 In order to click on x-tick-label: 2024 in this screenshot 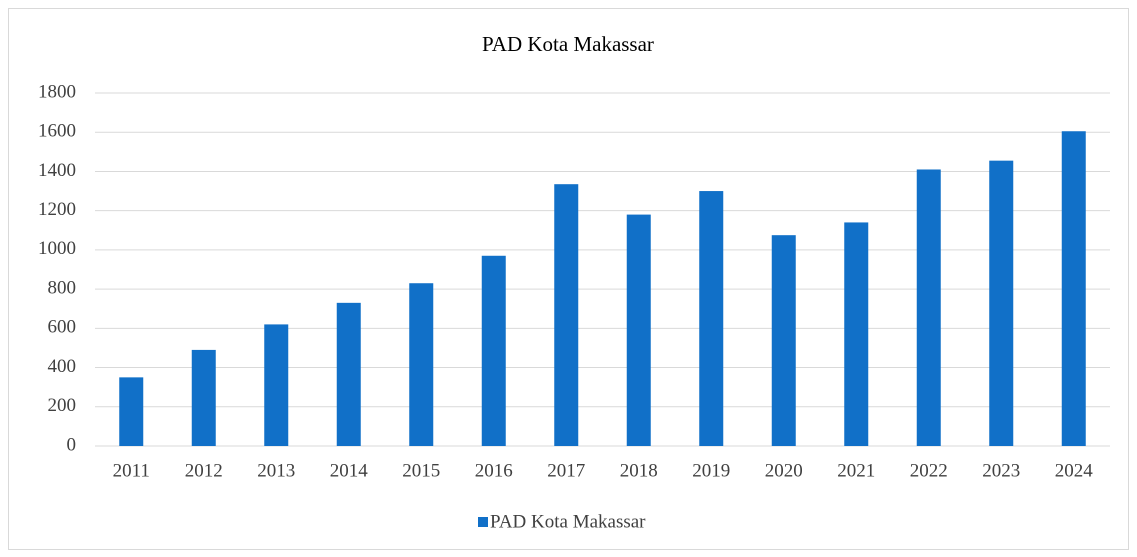, I will do `click(1074, 470)`.